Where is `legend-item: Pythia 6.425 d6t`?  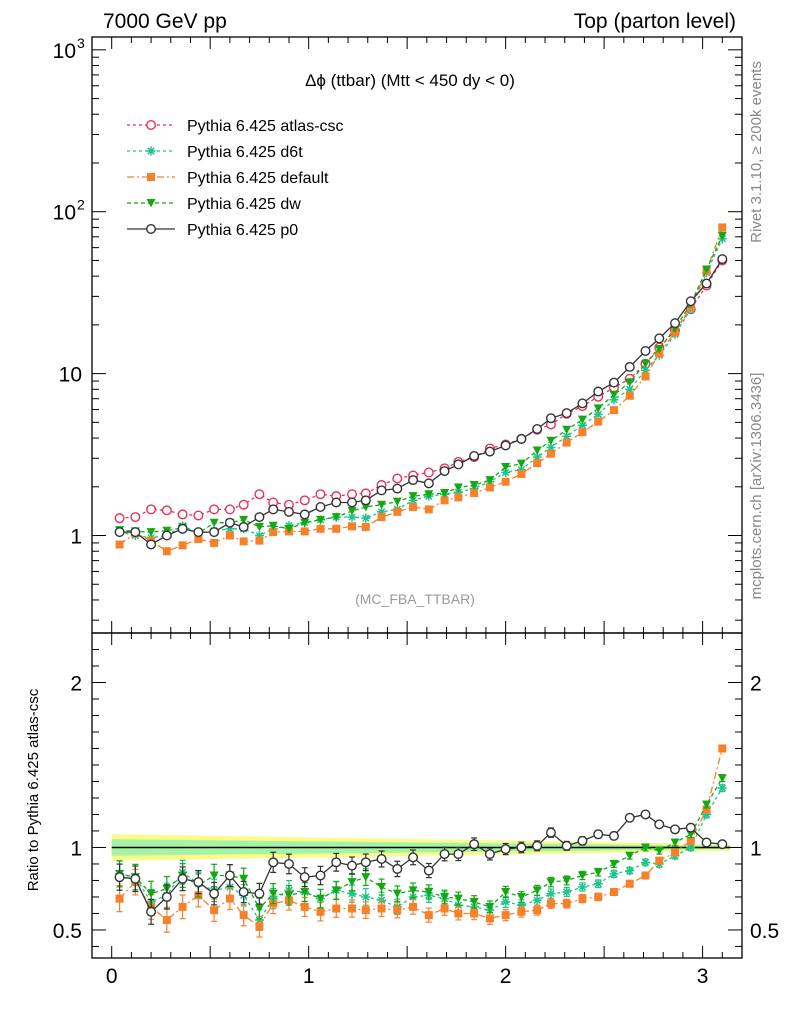 legend-item: Pythia 6.425 d6t is located at coordinates (215, 152).